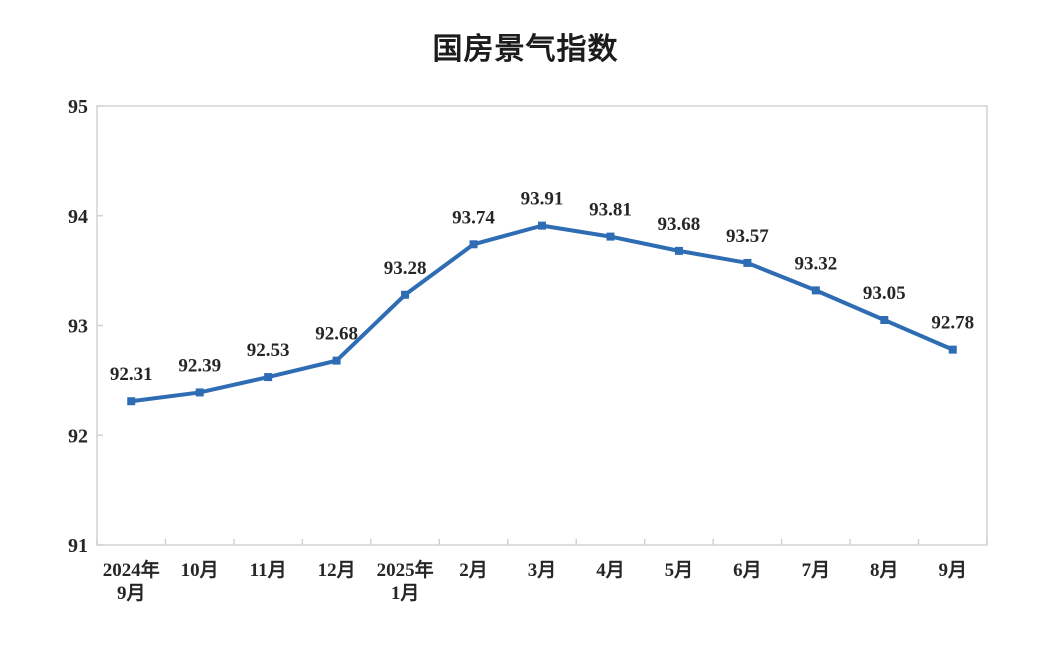 Image resolution: width=1051 pixels, height=650 pixels. Describe the element at coordinates (816, 570) in the screenshot. I see `x-axis-tick-label: 7月` at that location.